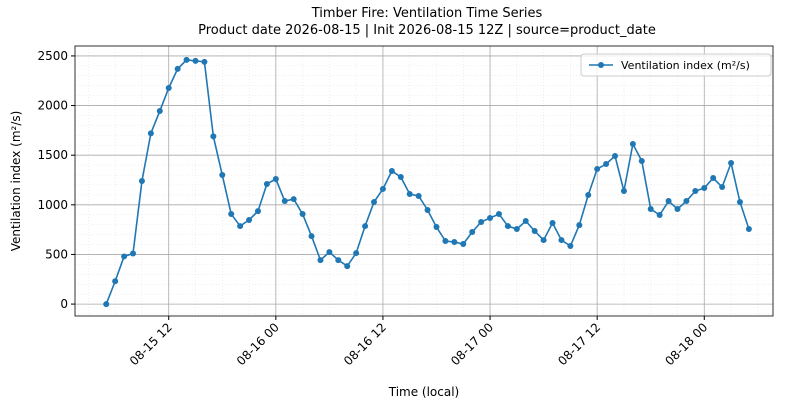 Image resolution: width=790 pixels, height=409 pixels. What do you see at coordinates (52, 106) in the screenshot?
I see `y-tick-label: 2000` at bounding box center [52, 106].